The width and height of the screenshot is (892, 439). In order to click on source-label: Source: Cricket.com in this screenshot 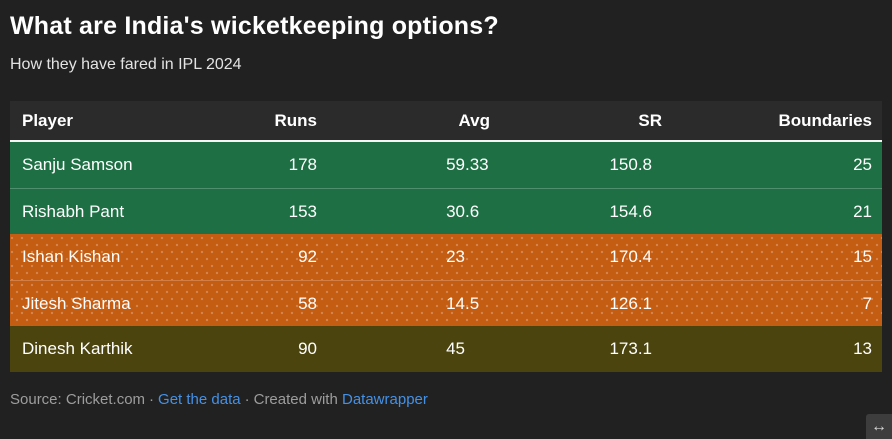, I will do `click(78, 399)`.